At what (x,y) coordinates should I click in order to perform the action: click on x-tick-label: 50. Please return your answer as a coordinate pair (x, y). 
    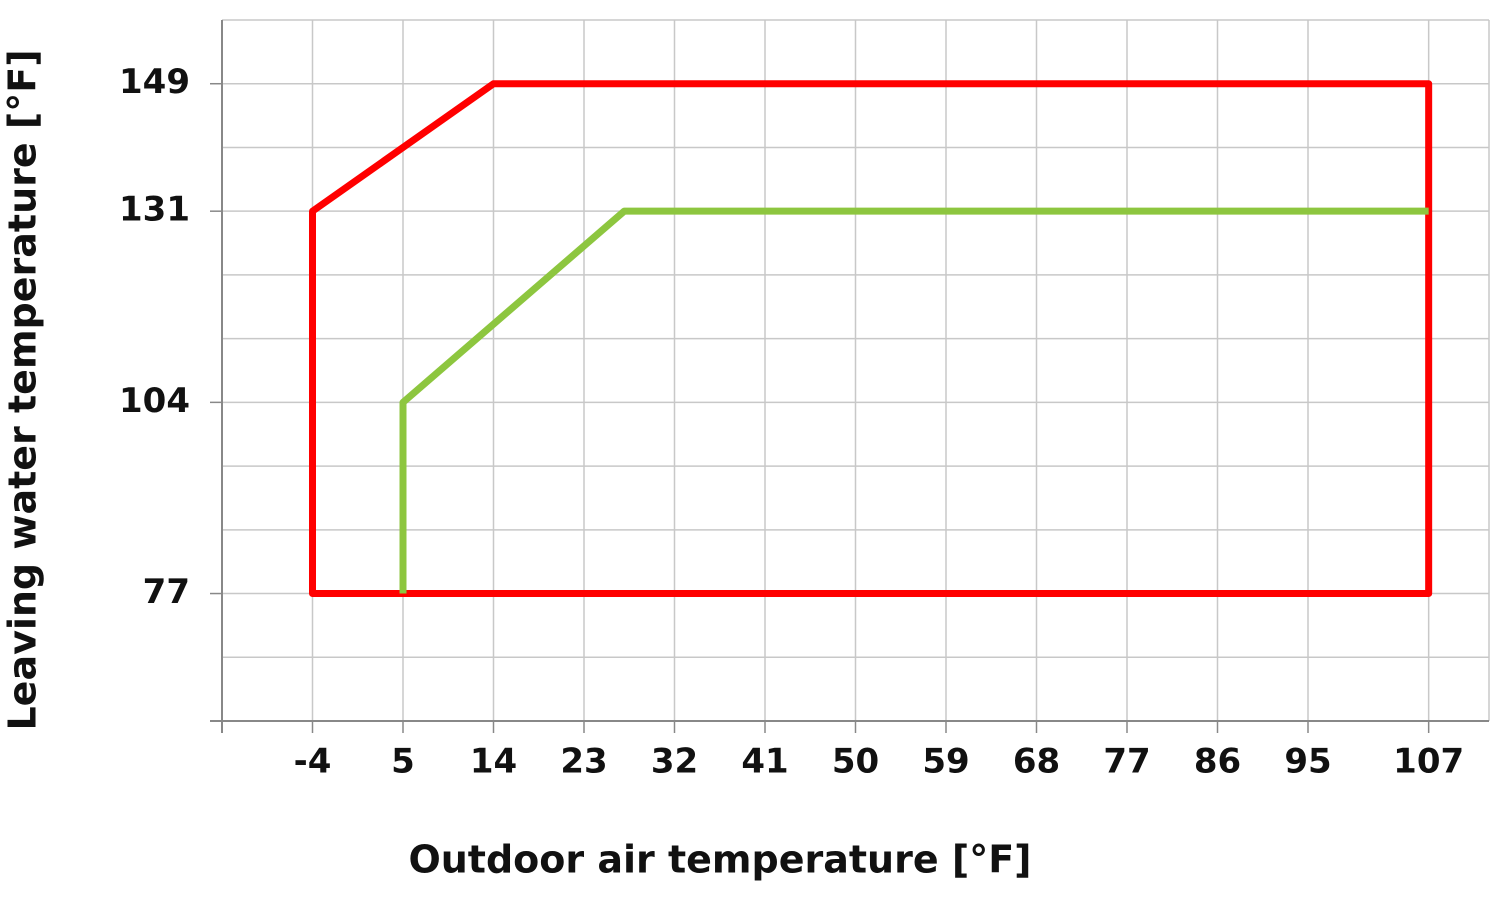
    Looking at the image, I should click on (855, 762).